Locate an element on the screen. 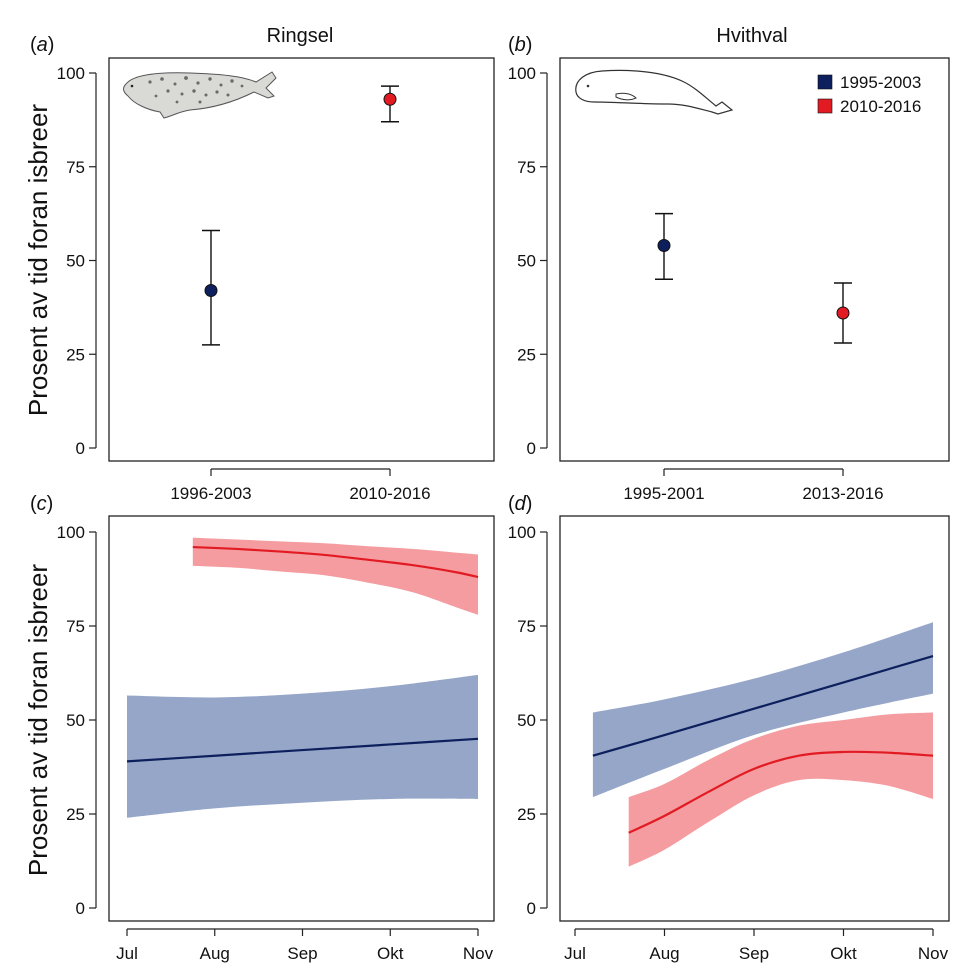 Image resolution: width=960 pixels, height=978 pixels. x-tick-label-b-0: 1995-2001 is located at coordinates (663, 493).